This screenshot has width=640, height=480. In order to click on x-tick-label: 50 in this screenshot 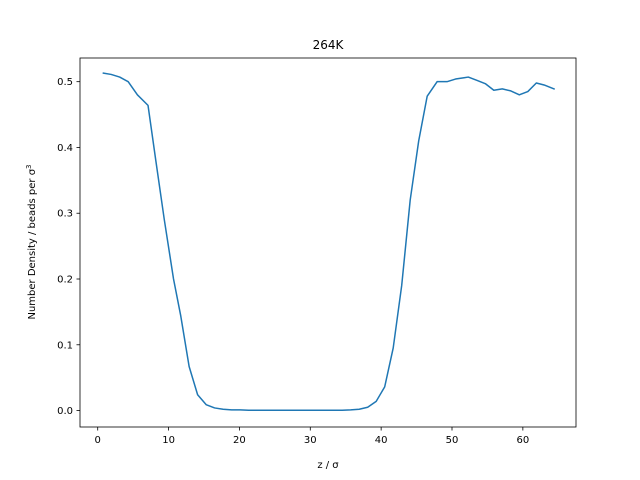, I will do `click(452, 440)`.